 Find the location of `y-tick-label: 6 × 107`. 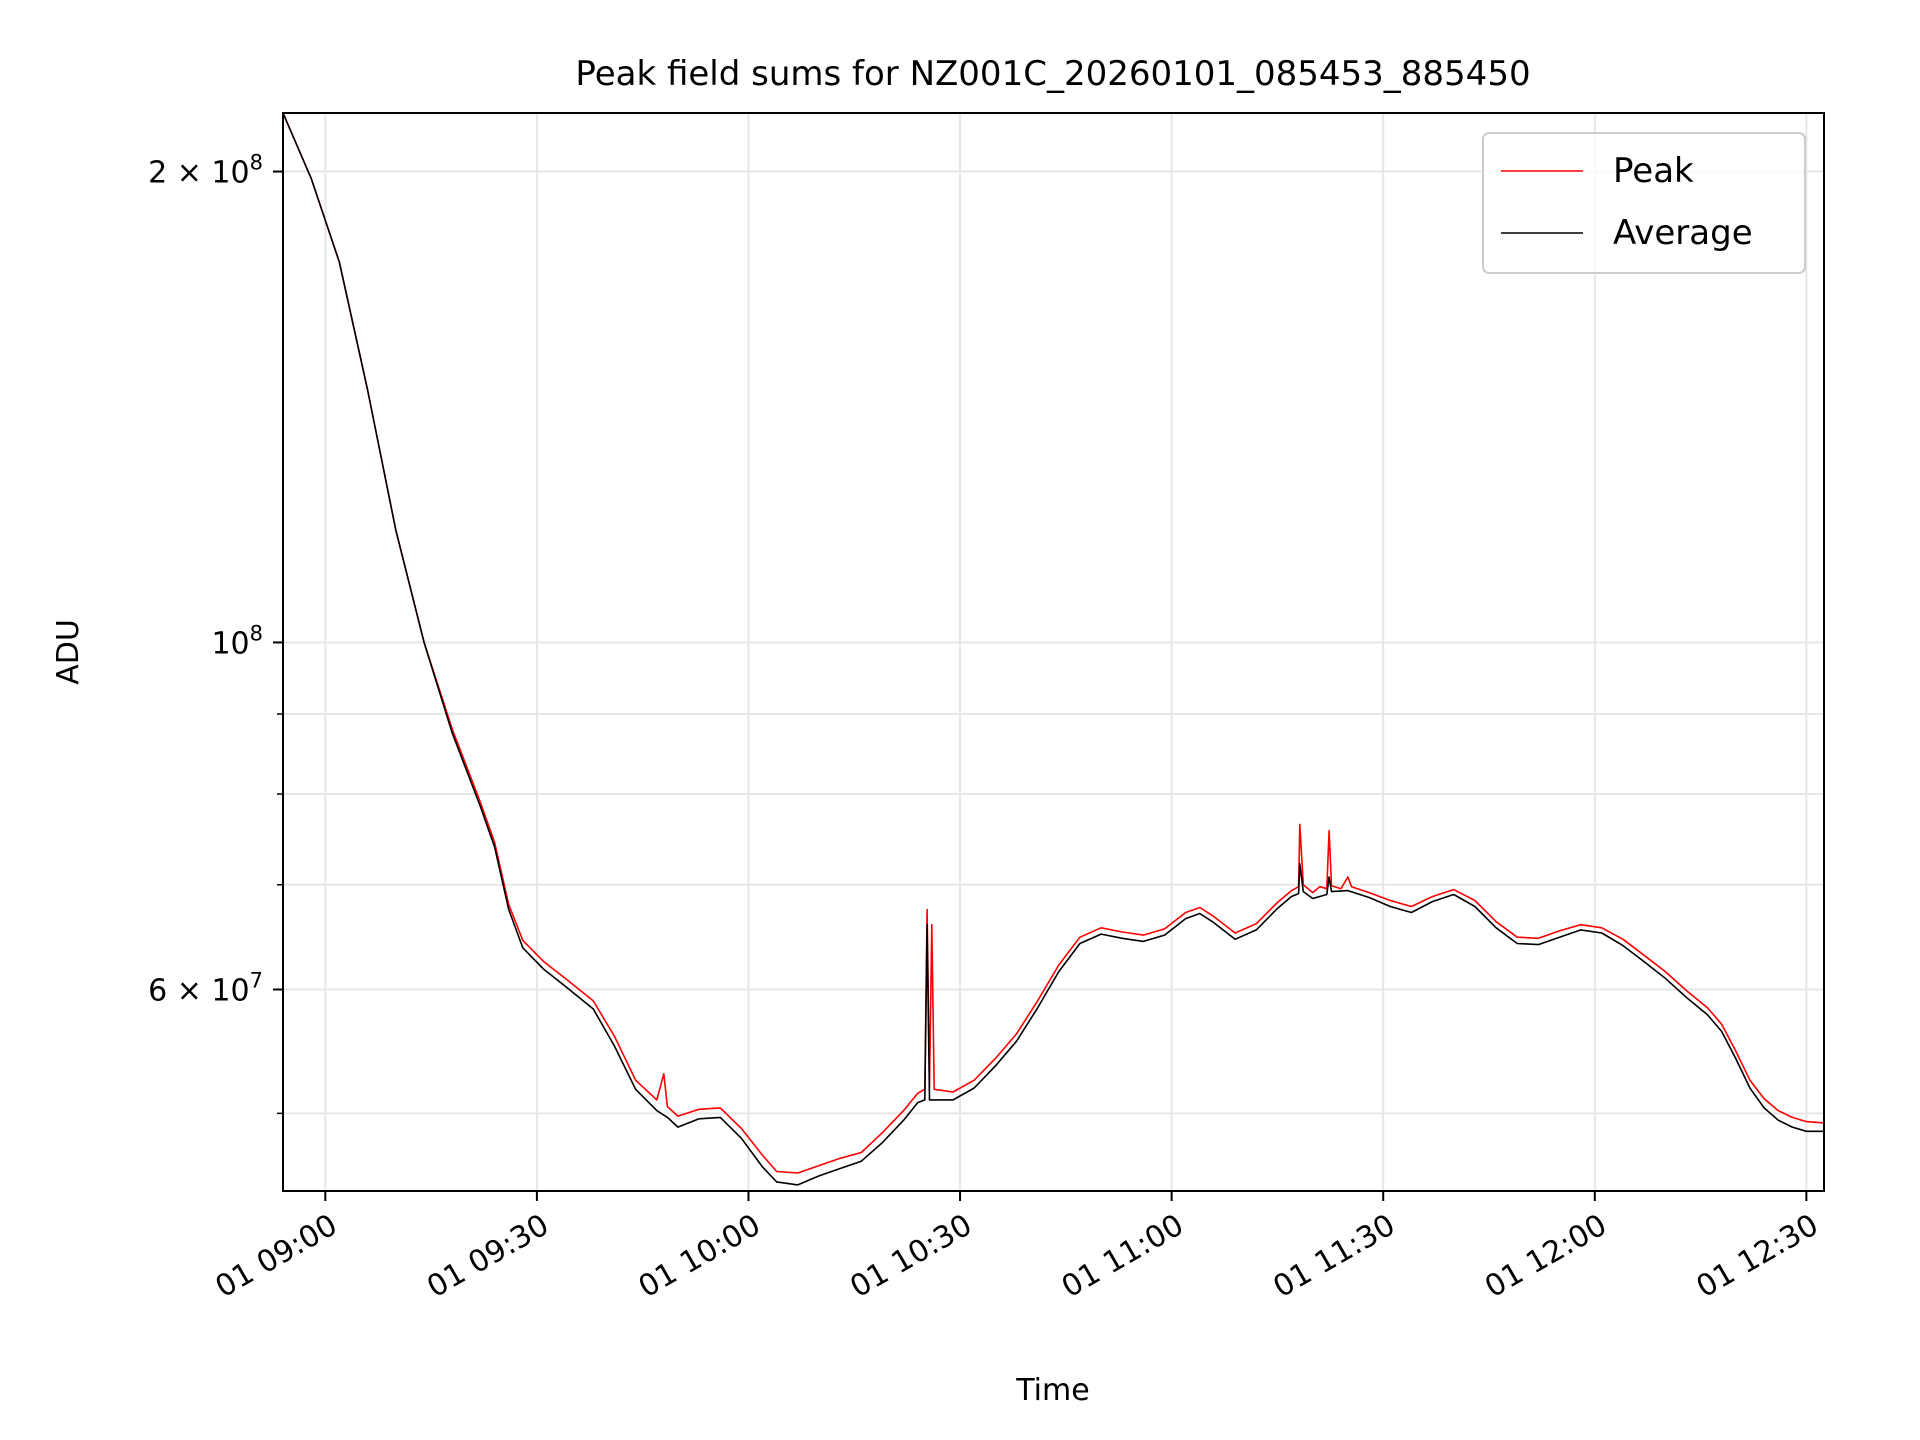

y-tick-label: 6 × 107 is located at coordinates (205, 988).